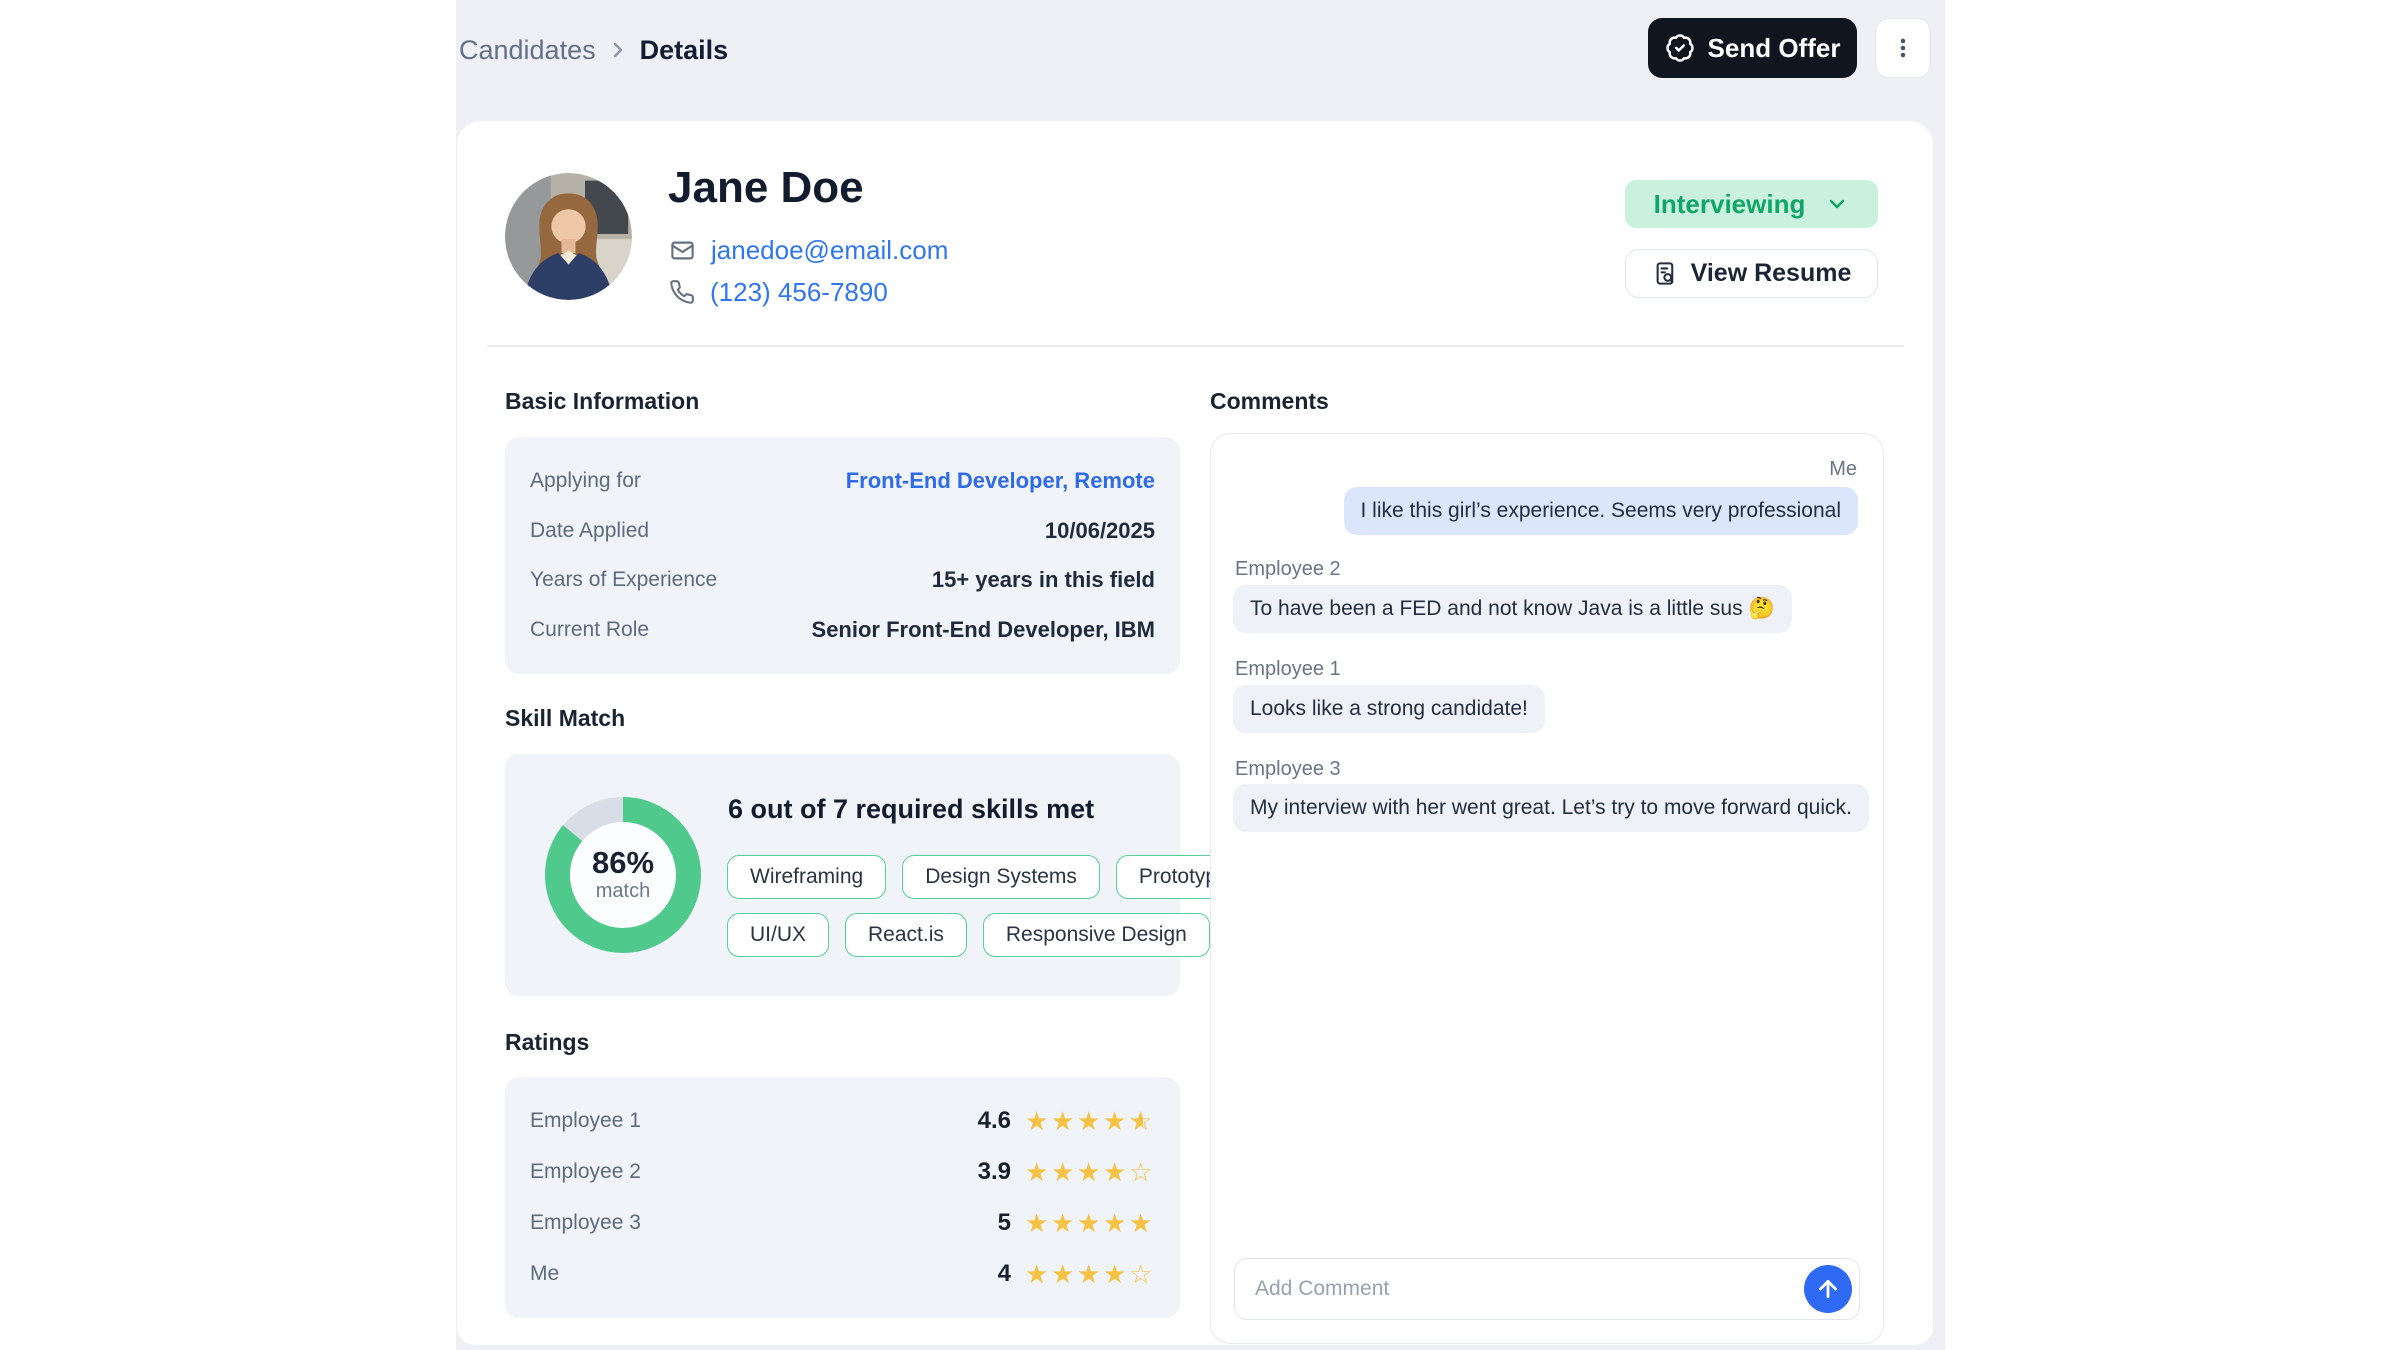 The height and width of the screenshot is (1350, 2400). Describe the element at coordinates (766, 187) in the screenshot. I see `candidate-name: Jane Doe` at that location.